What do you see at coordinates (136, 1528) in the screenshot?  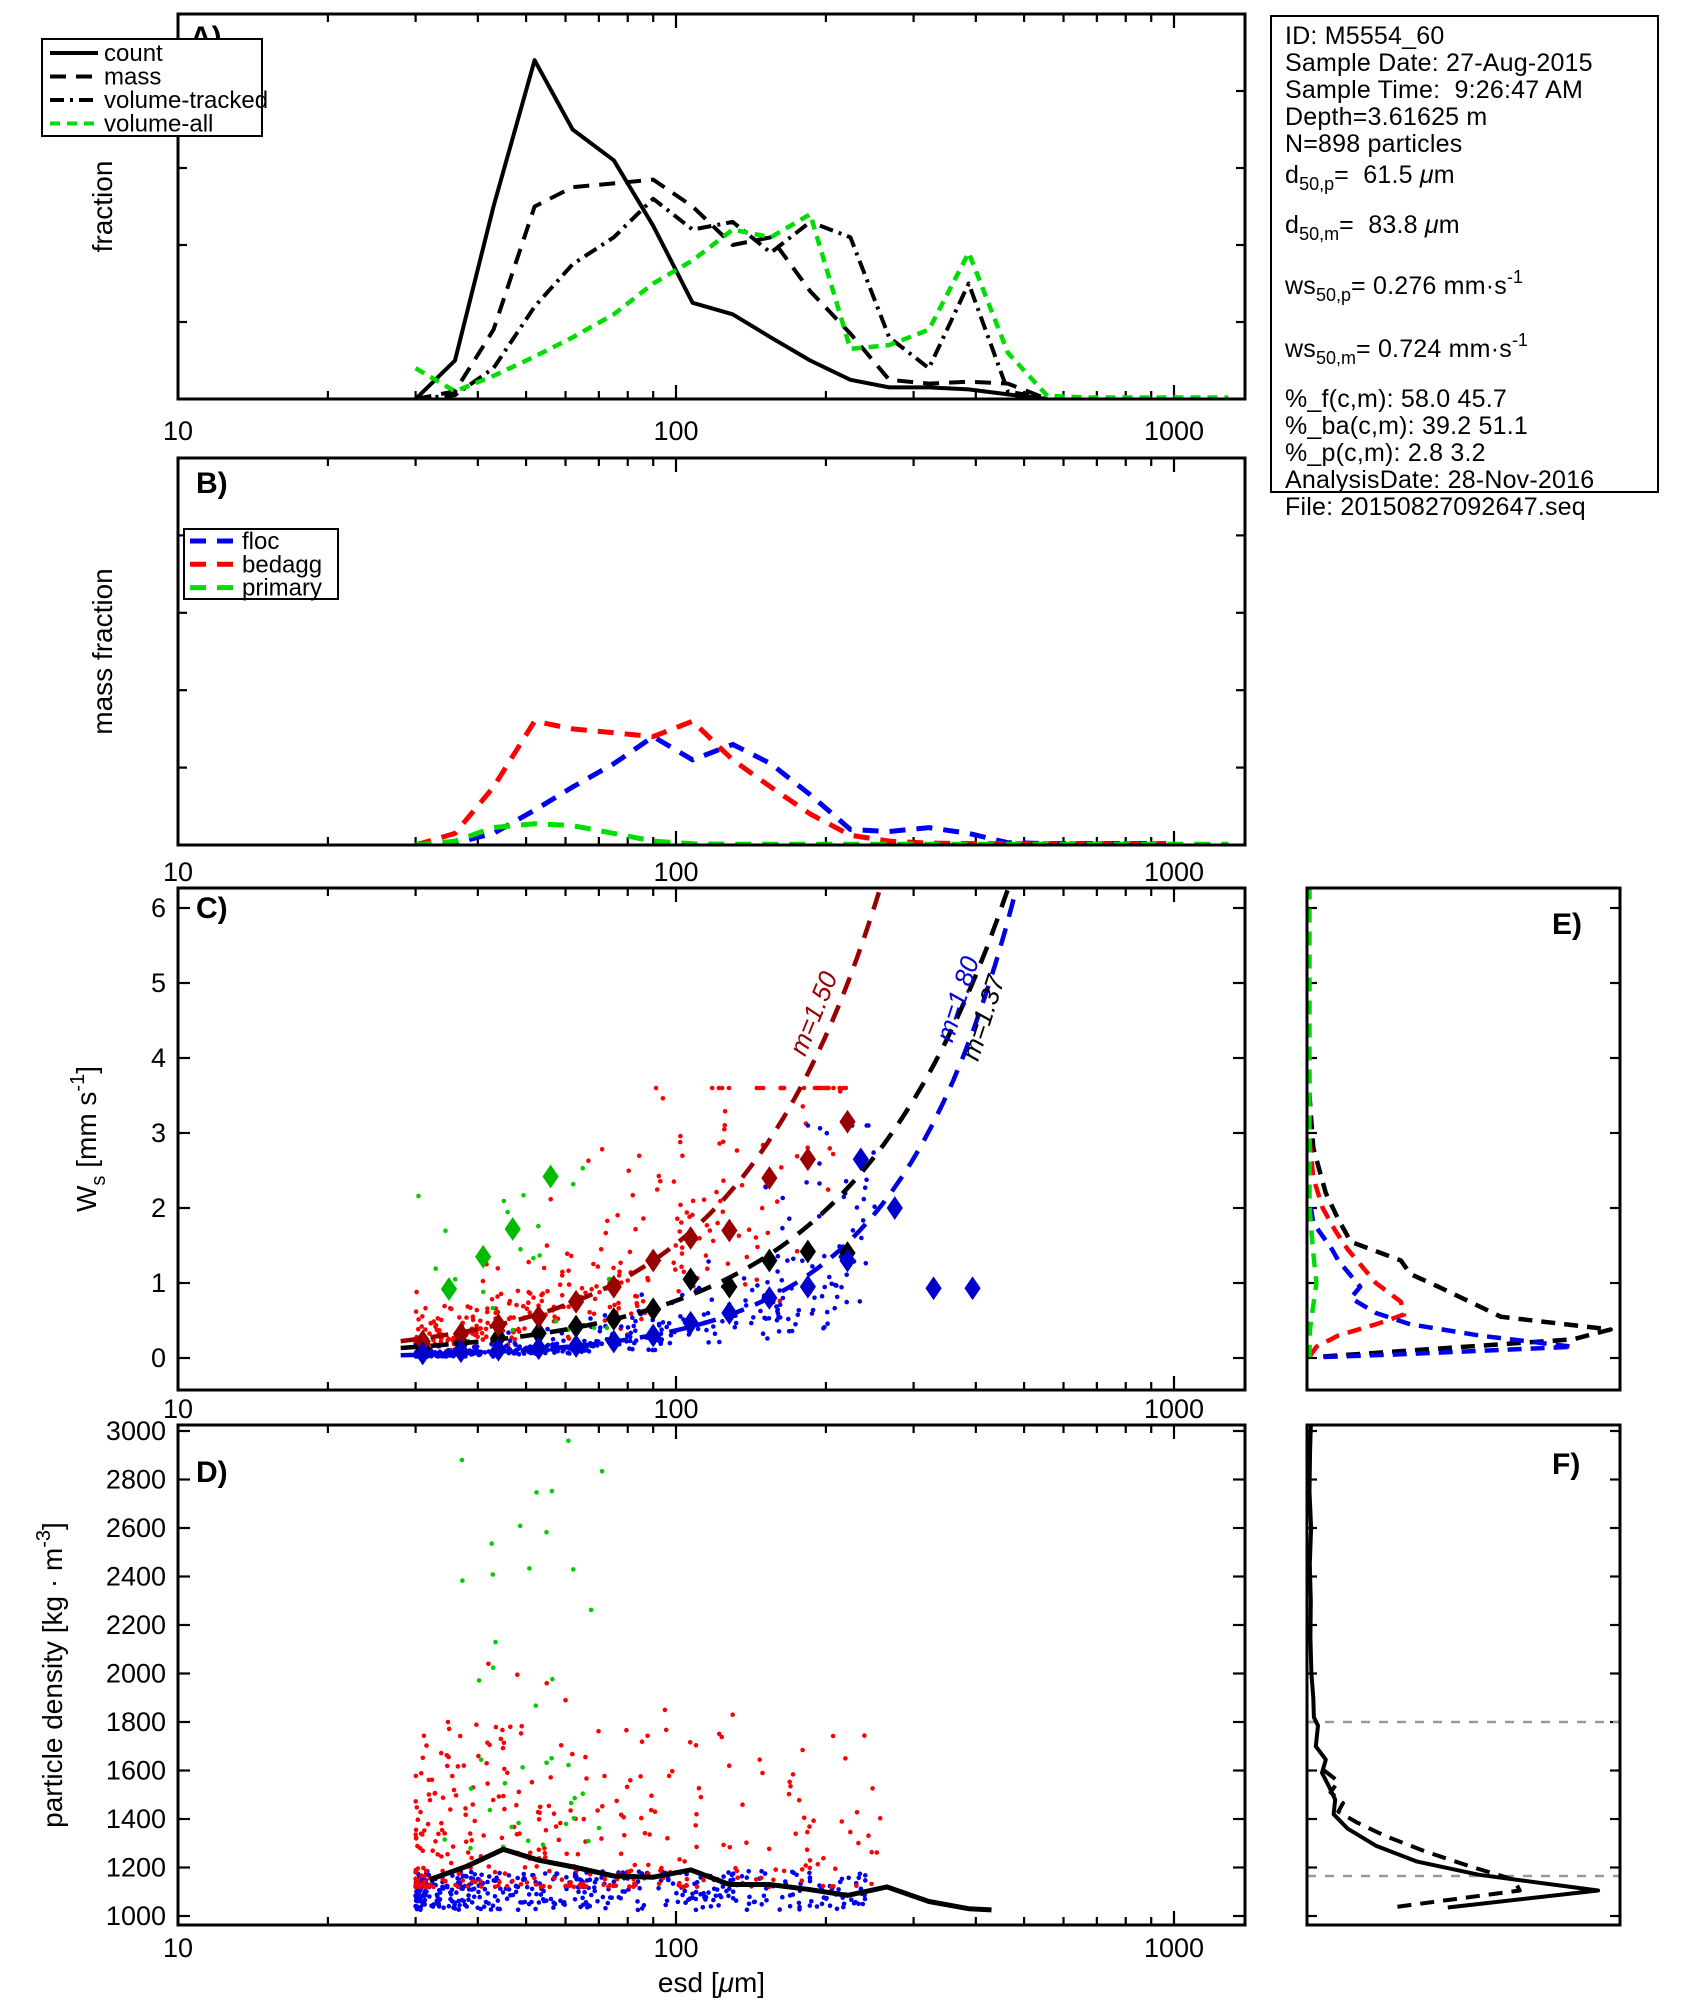 I see `panel-d-ytick-label: 2600` at bounding box center [136, 1528].